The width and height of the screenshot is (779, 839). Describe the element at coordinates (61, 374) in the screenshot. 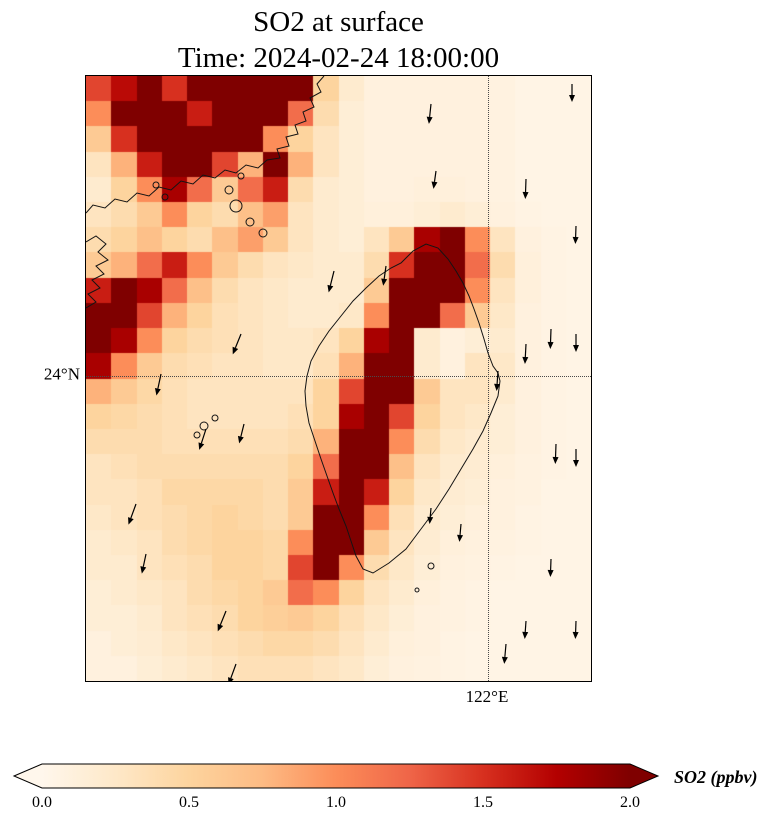

I see `y-tick-24n: 24°N` at that location.